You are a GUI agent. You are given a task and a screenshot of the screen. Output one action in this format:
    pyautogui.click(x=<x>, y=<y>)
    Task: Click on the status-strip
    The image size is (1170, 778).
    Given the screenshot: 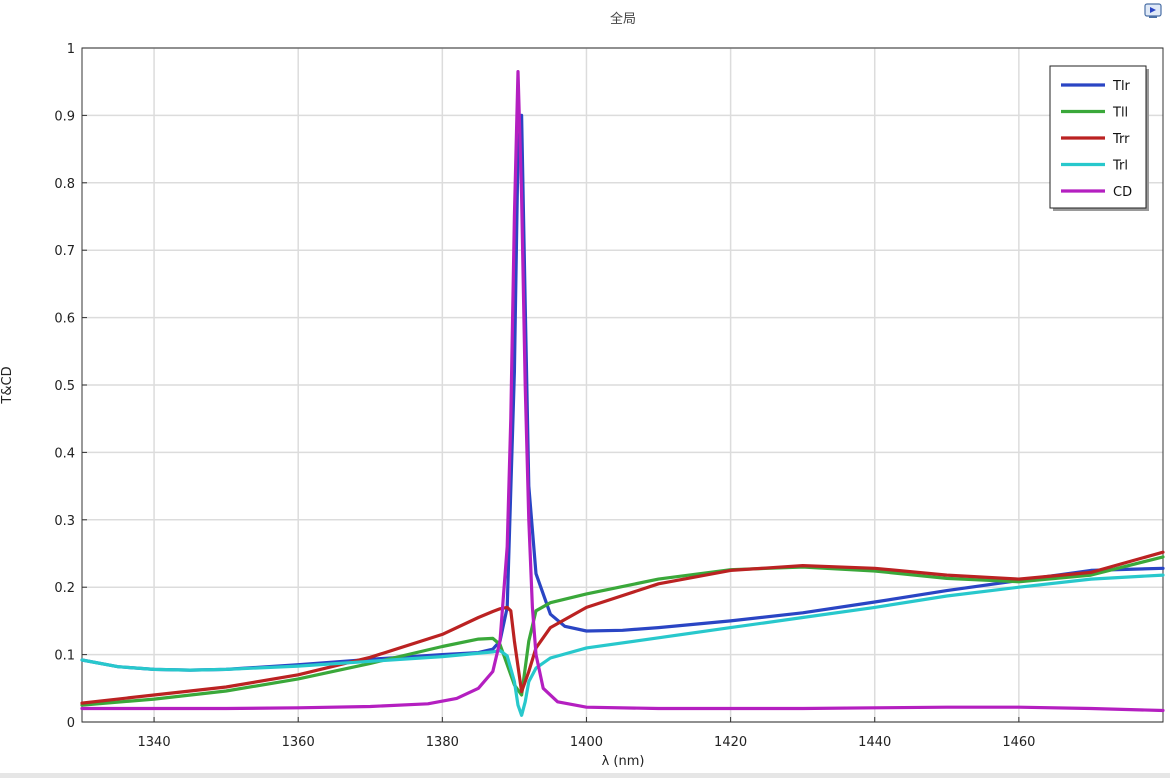 What is the action you would take?
    pyautogui.click(x=585, y=775)
    